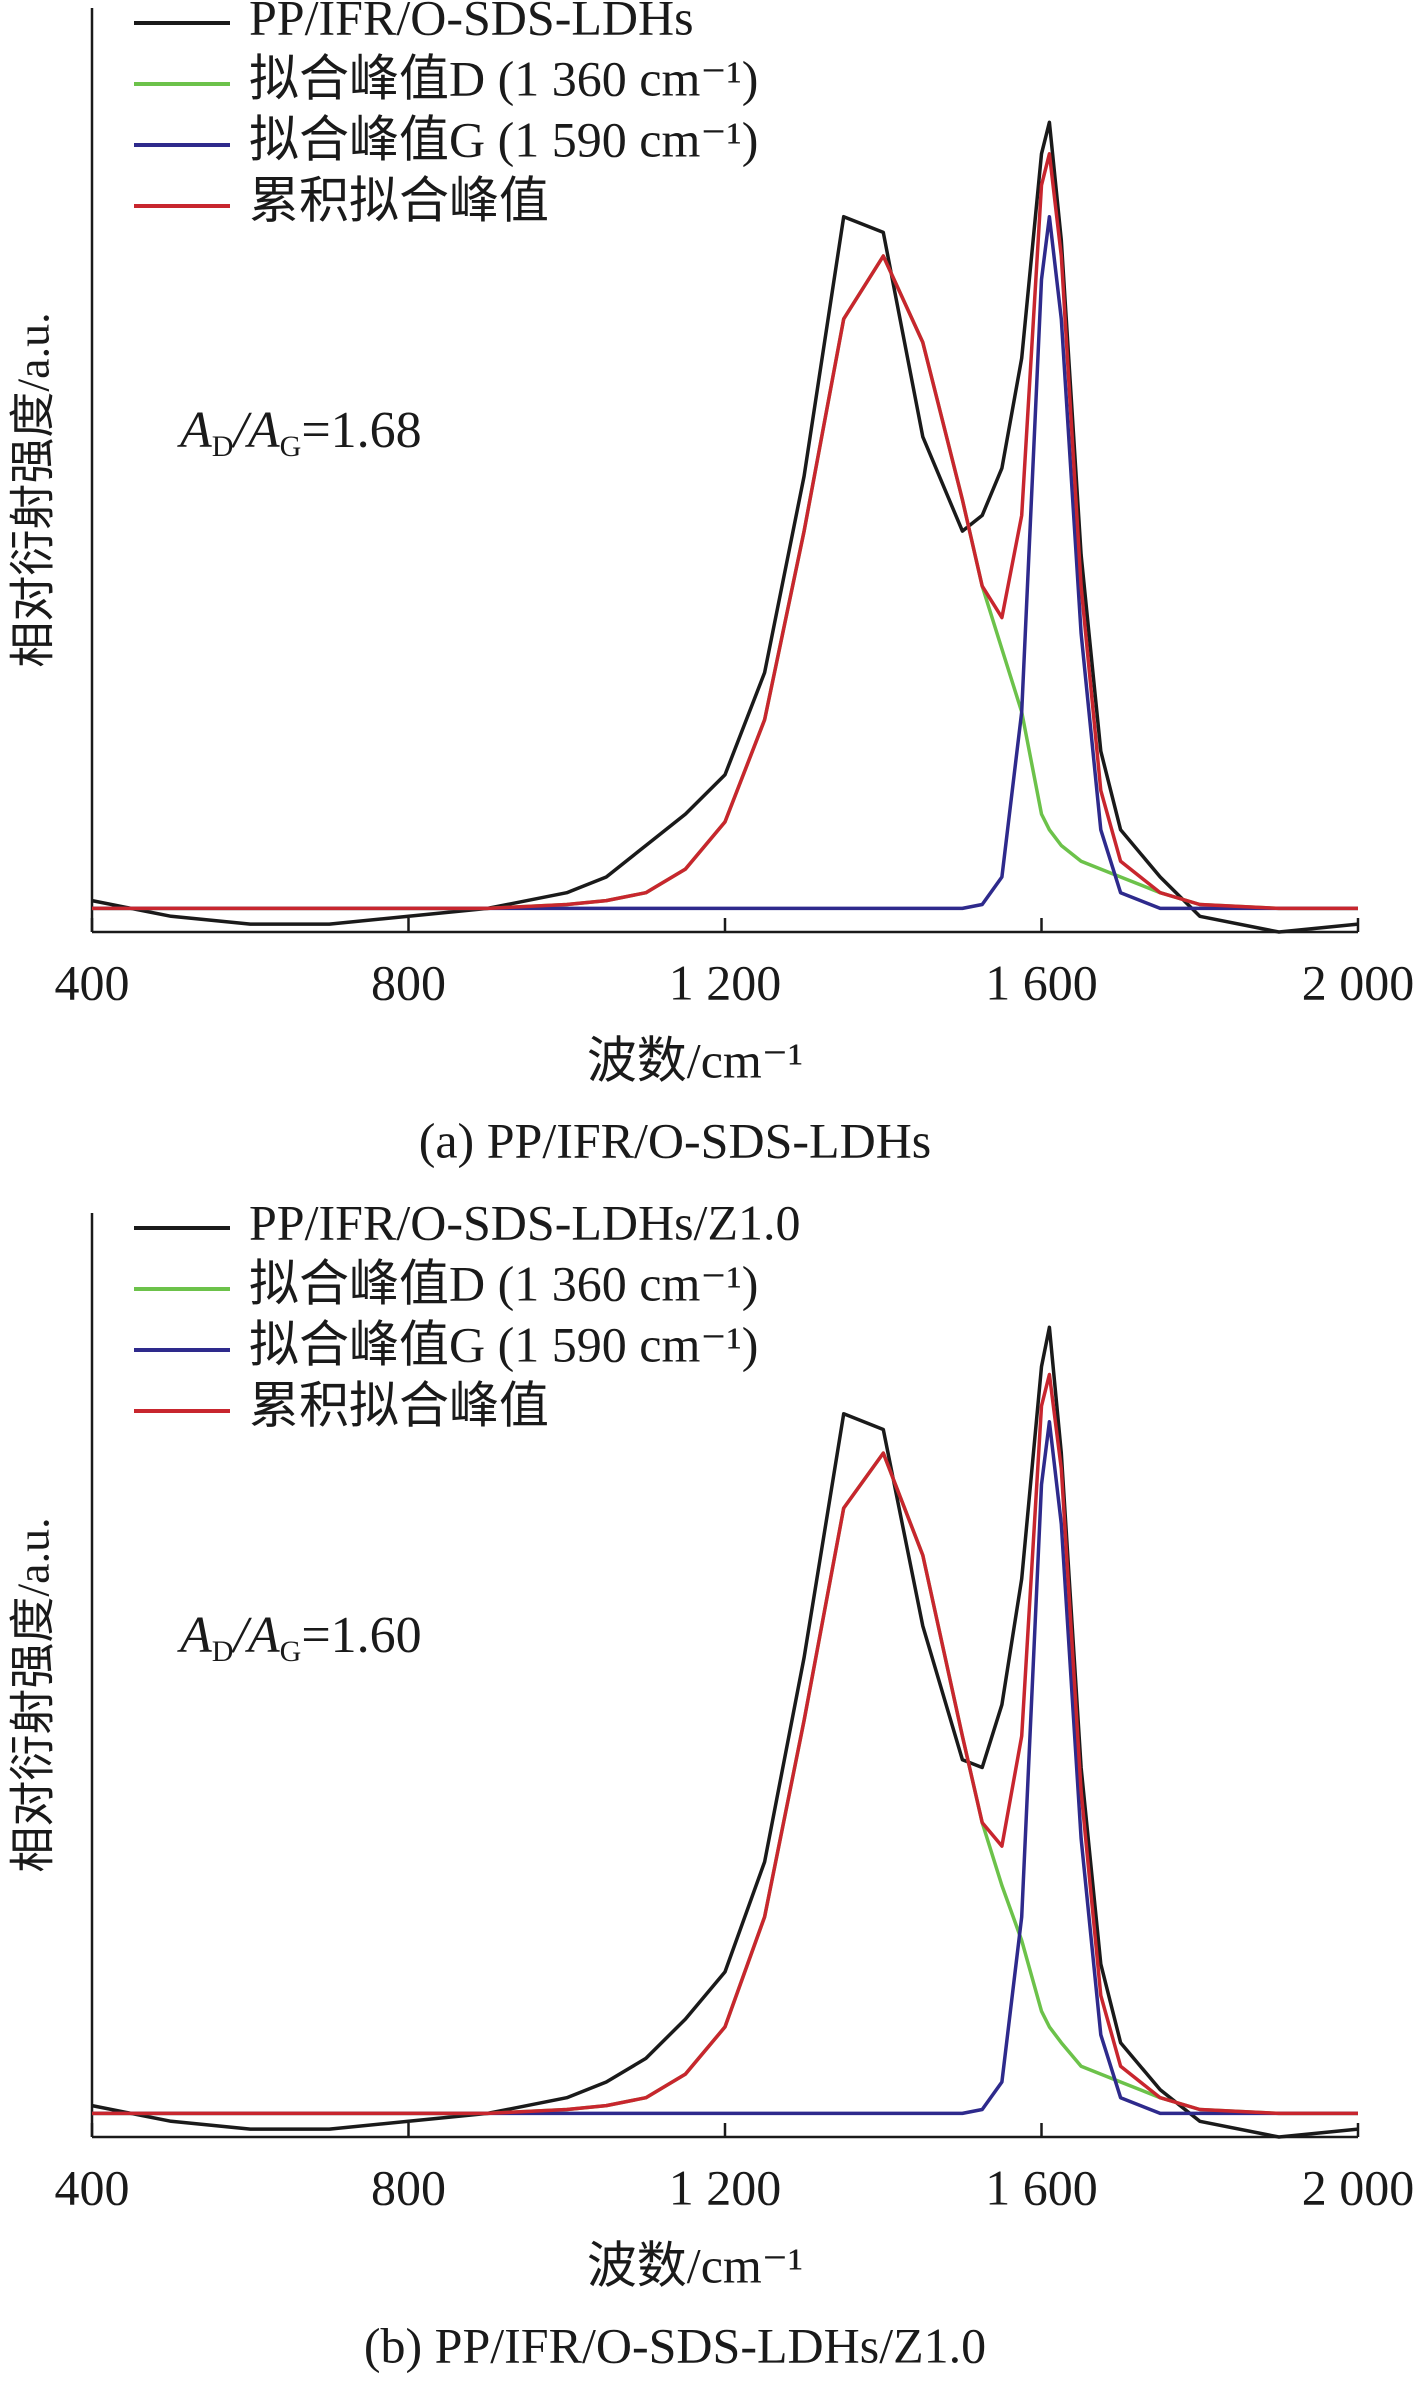  Describe the element at coordinates (675, 1140) in the screenshot. I see `caption: (a) PP/IFR/O-SDS-LDHs` at that location.